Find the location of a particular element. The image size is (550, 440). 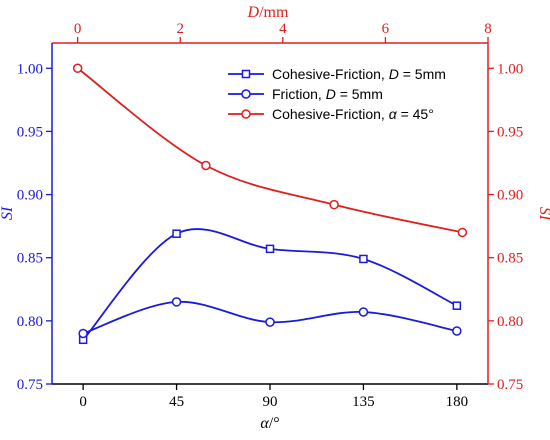

y-left-tick-label: 0.85 is located at coordinates (30, 259).